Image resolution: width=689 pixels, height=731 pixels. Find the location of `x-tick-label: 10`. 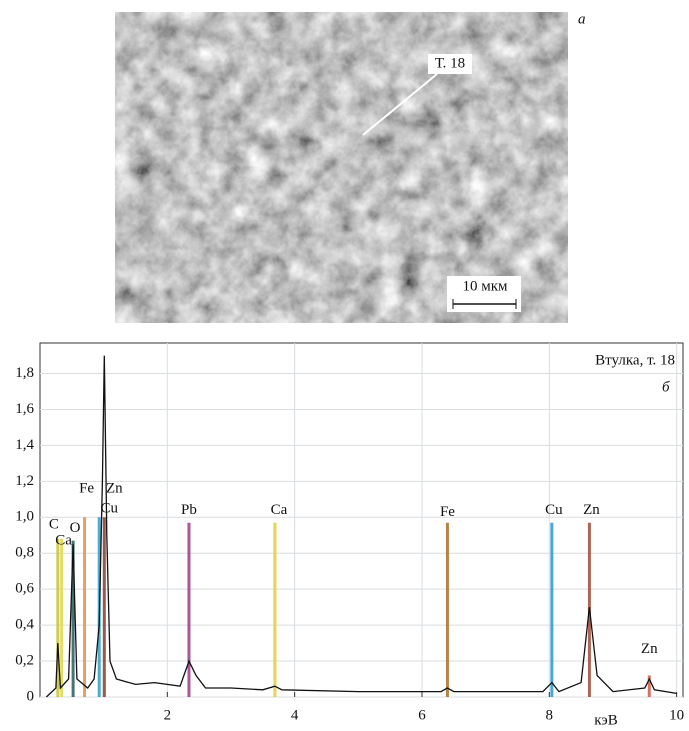

x-tick-label: 10 is located at coordinates (676, 715).